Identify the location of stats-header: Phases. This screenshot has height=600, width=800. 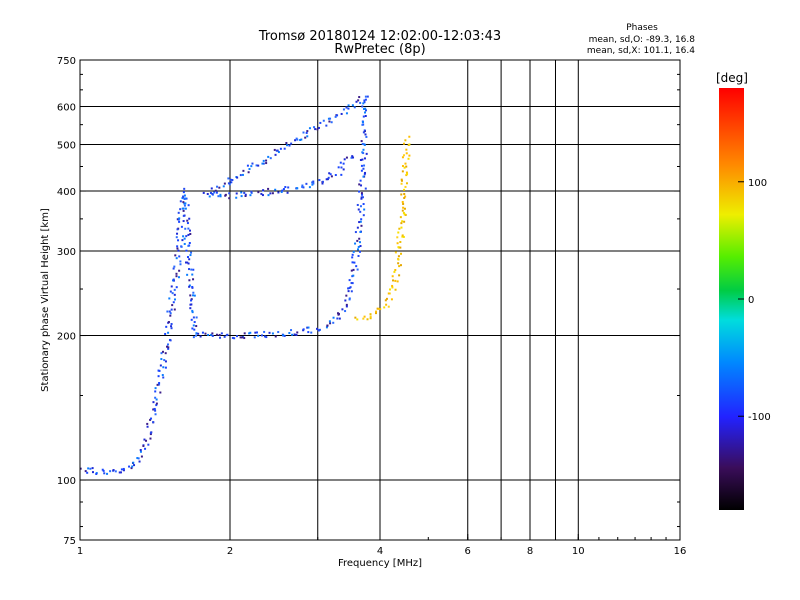
(642, 28).